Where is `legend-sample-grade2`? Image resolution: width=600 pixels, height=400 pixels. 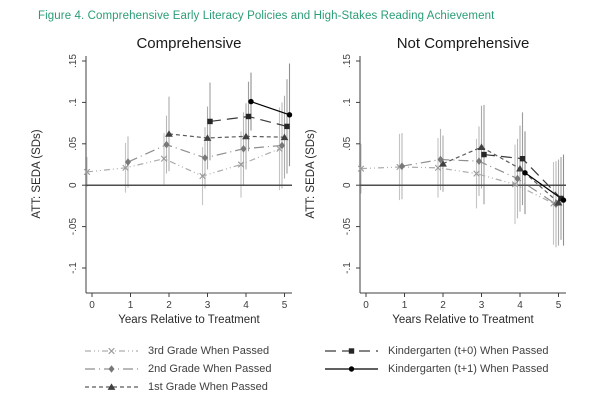 legend-sample-grade2 is located at coordinates (111, 369).